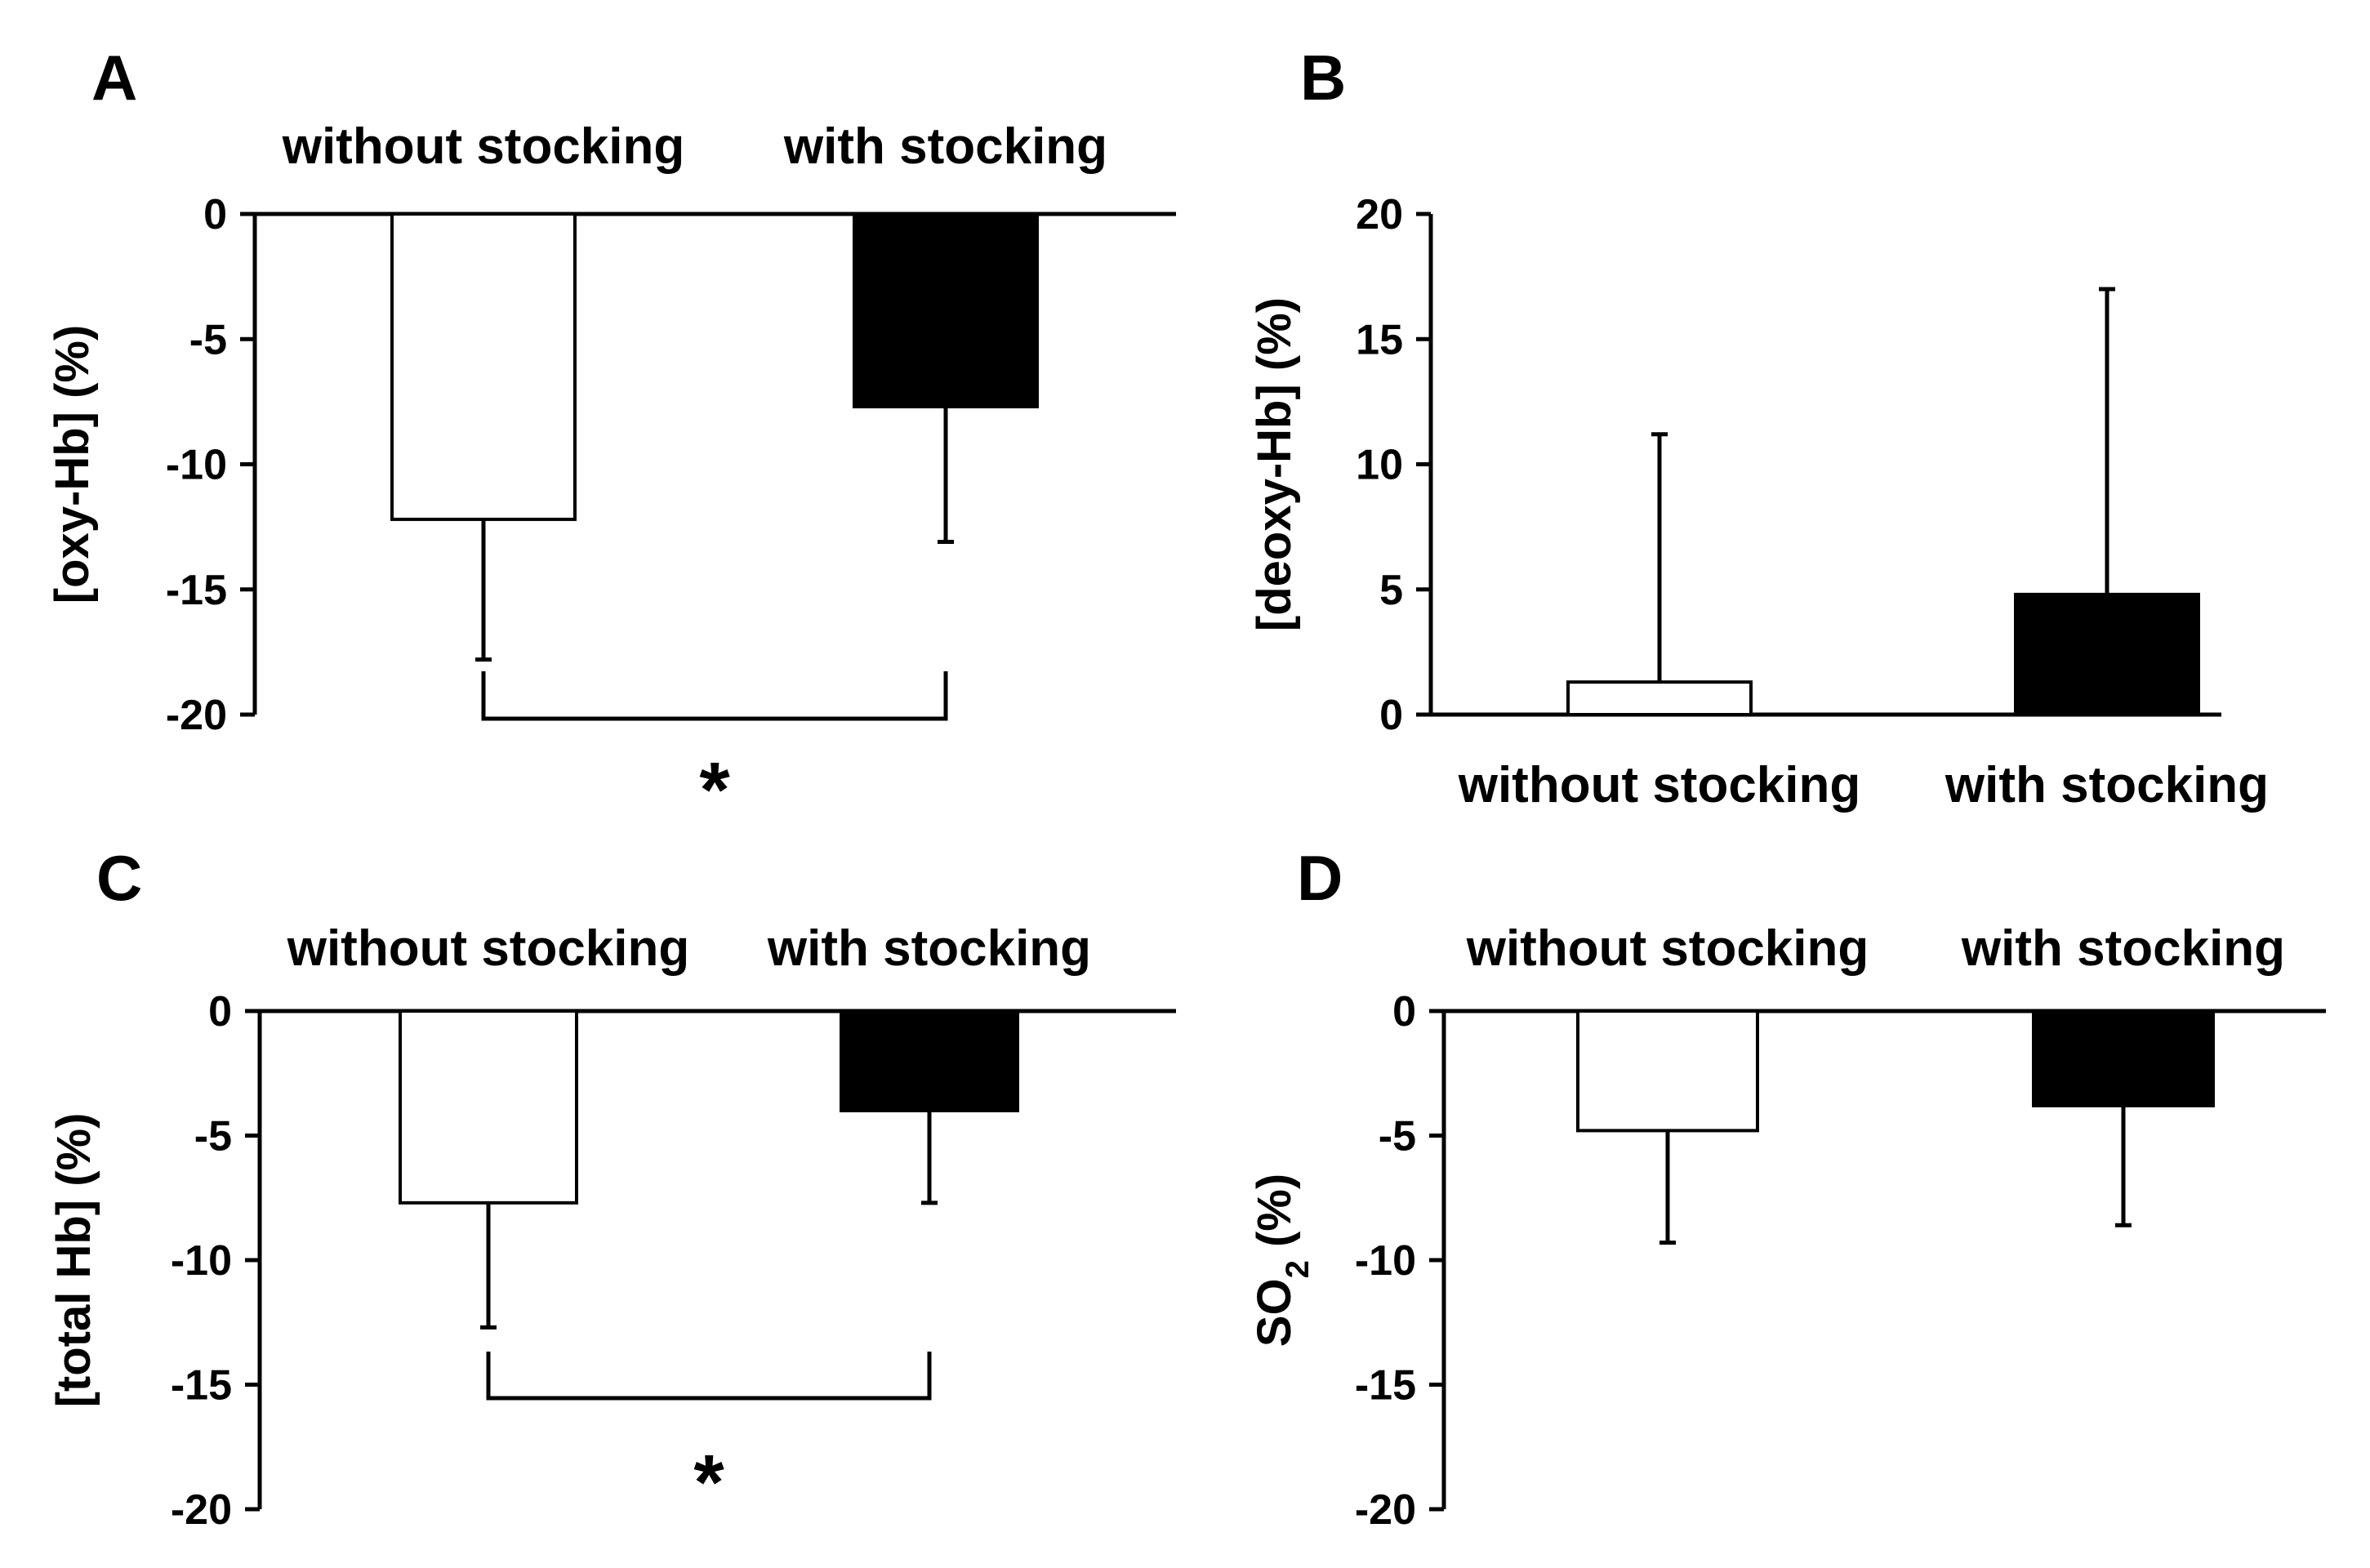 This screenshot has height=1568, width=2370. What do you see at coordinates (1391, 590) in the screenshot?
I see `y-tick-label: 5` at bounding box center [1391, 590].